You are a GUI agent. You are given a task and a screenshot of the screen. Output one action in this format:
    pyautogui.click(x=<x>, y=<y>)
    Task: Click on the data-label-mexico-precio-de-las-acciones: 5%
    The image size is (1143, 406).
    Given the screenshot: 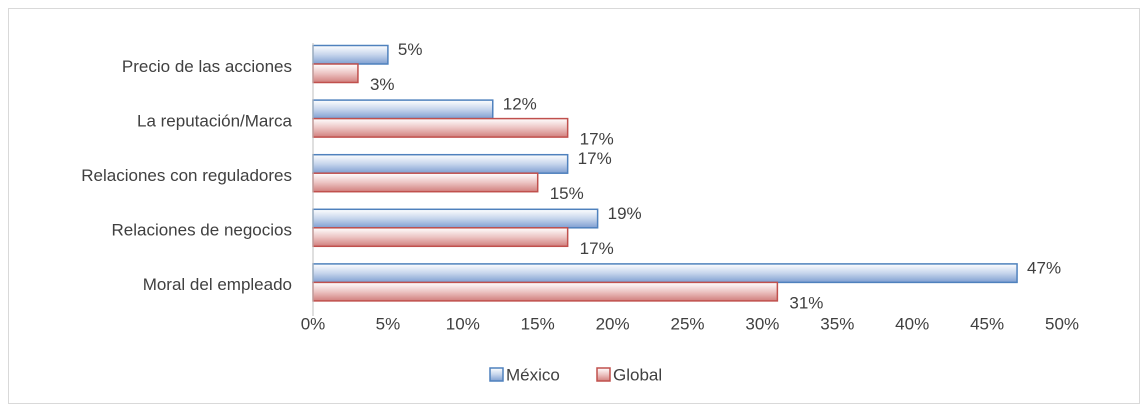 What is the action you would take?
    pyautogui.click(x=410, y=49)
    